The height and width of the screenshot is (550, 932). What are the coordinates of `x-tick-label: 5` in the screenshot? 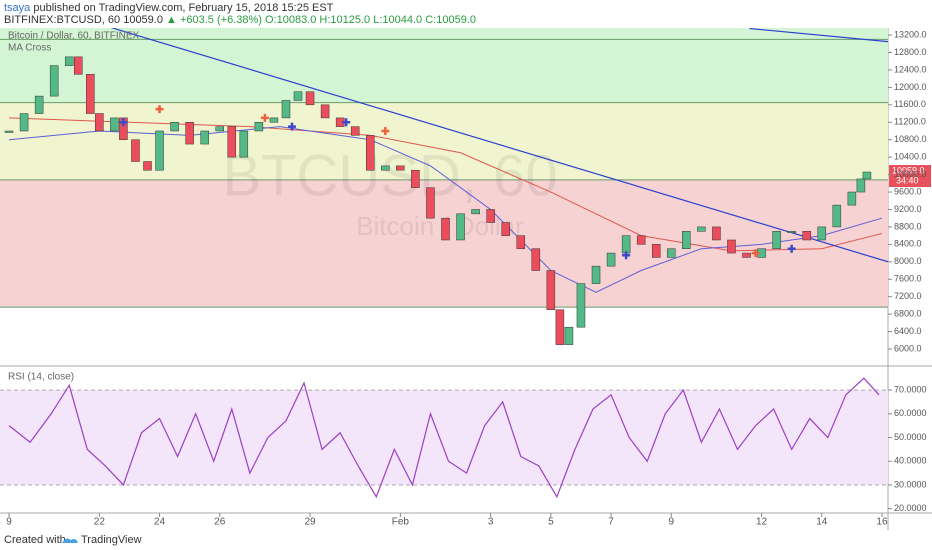 It's located at (551, 522).